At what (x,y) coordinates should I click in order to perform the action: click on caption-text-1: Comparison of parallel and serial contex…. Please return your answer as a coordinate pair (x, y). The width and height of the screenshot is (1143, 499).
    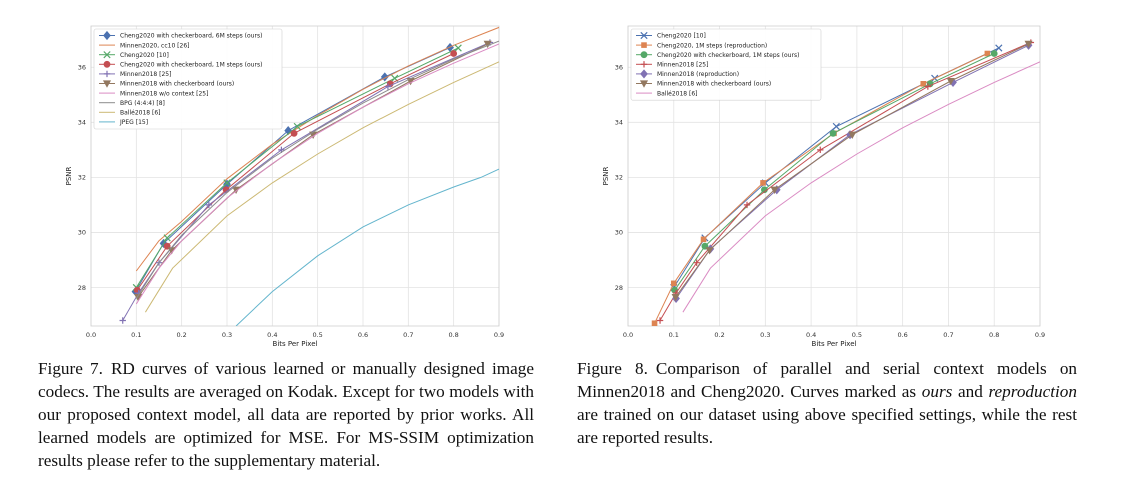
    Looking at the image, I should click on (827, 380).